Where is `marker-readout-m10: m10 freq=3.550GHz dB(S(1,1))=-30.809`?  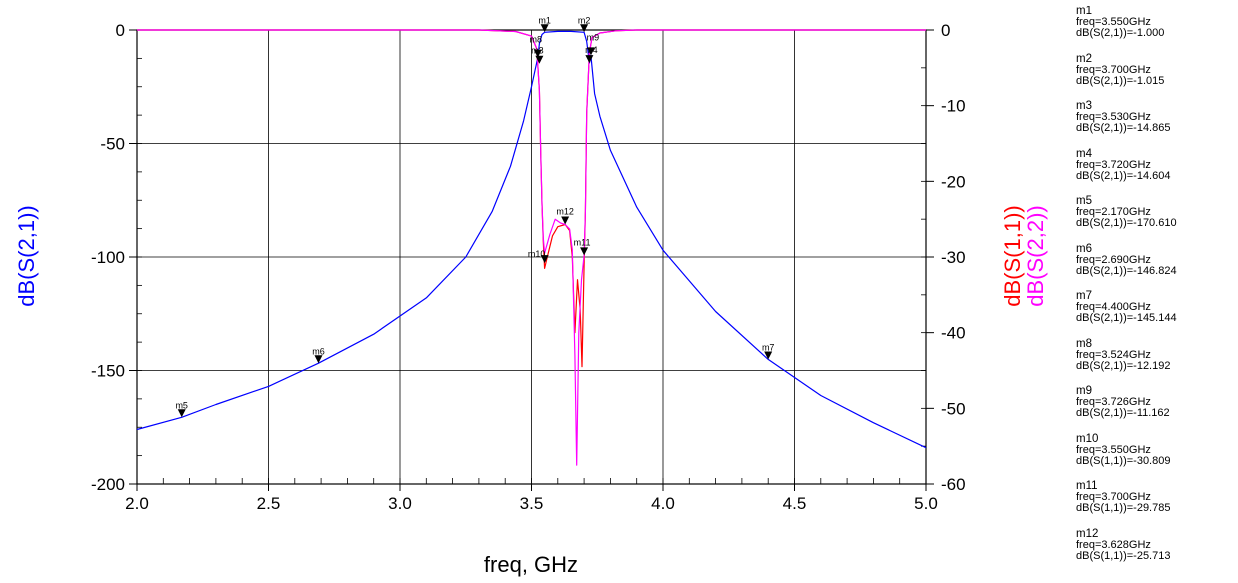 marker-readout-m10: m10 freq=3.550GHz dB(S(1,1))=-30.809 is located at coordinates (1156, 457).